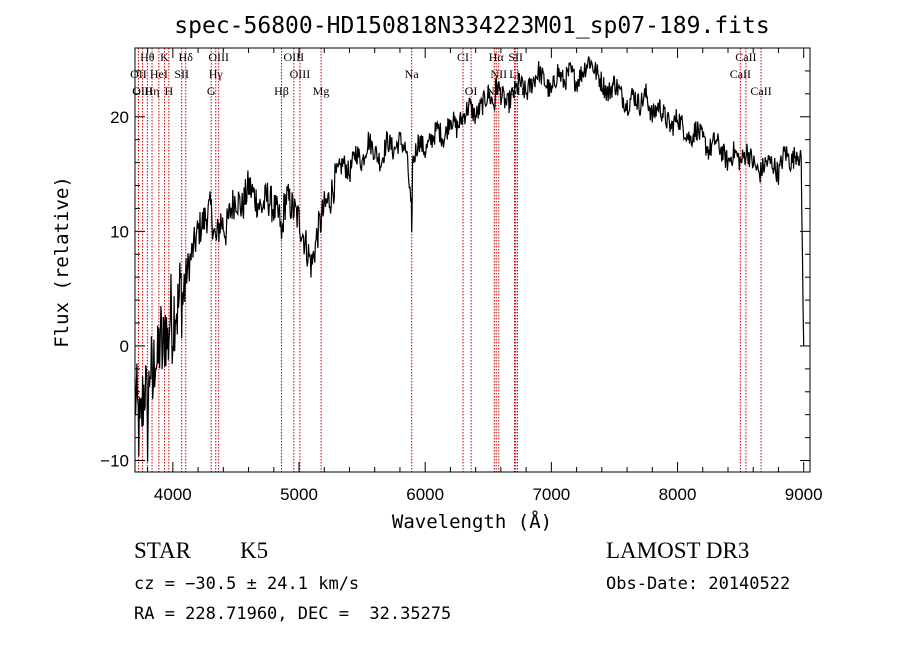  I want to click on line-marker-label: HeI, so click(159, 74).